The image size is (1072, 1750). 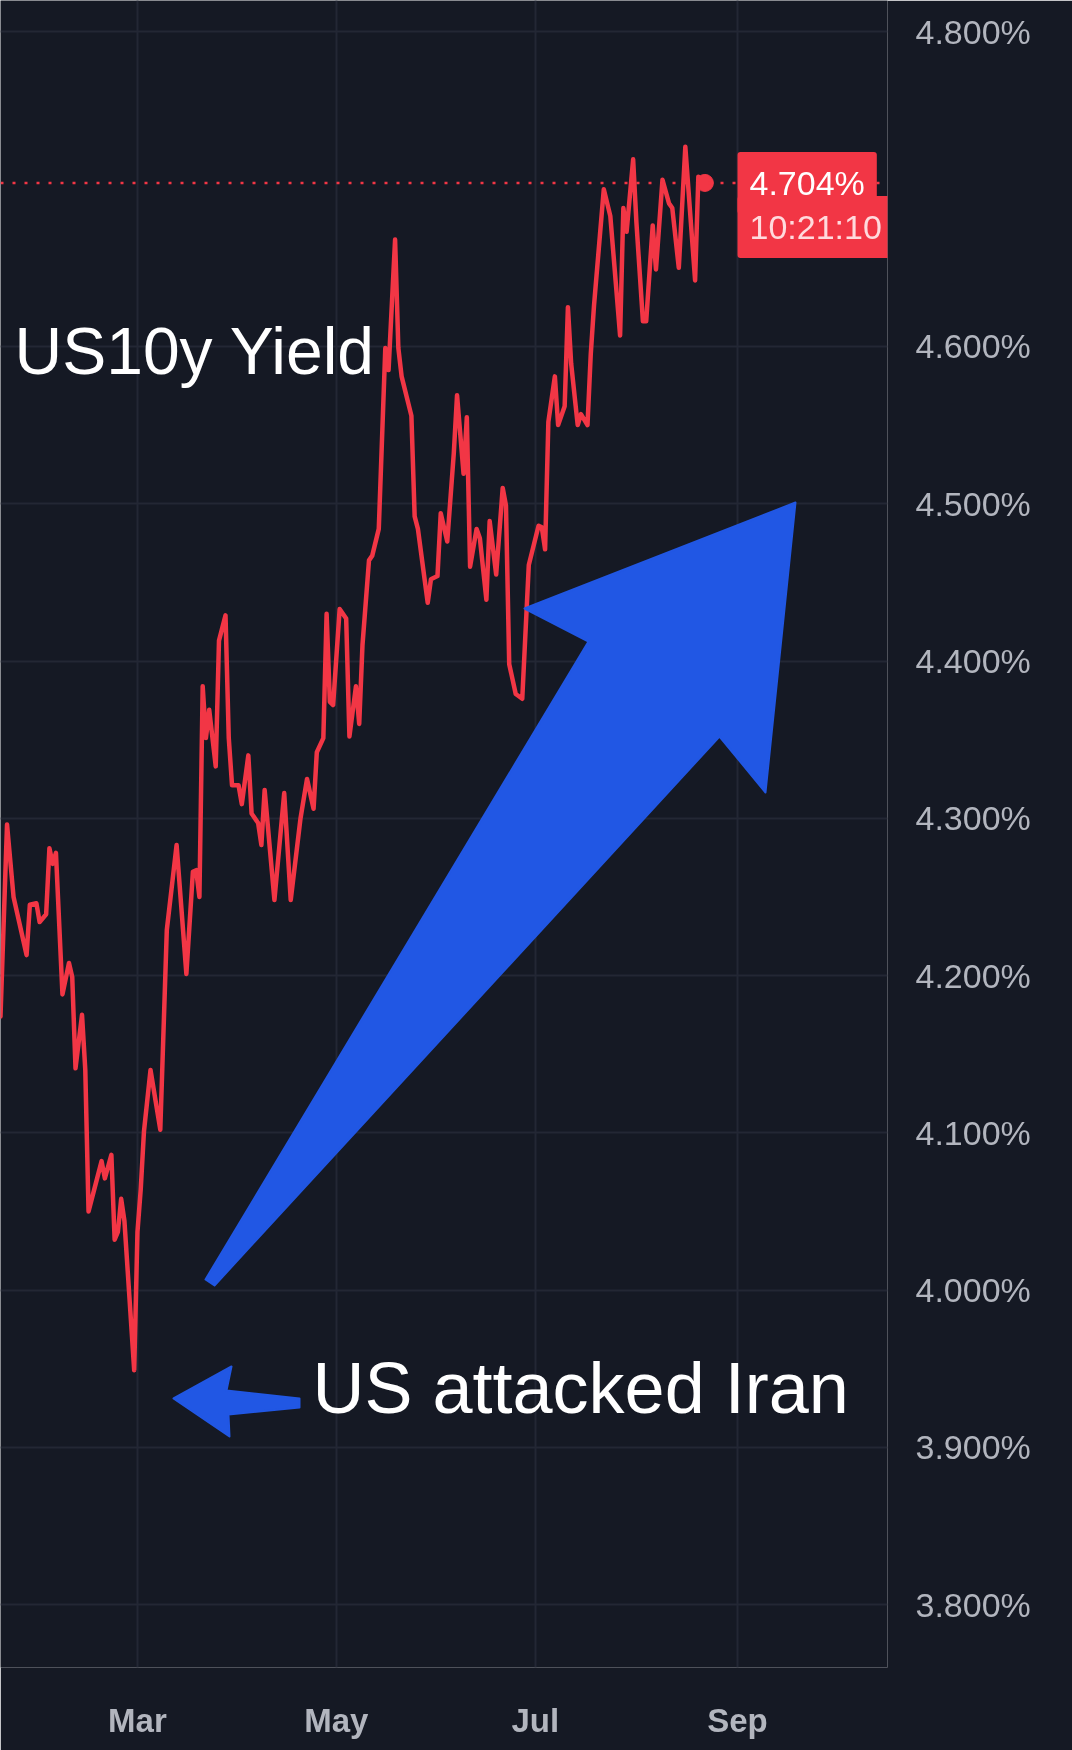 What do you see at coordinates (137, 1720) in the screenshot?
I see `x-tick-label: Mar` at bounding box center [137, 1720].